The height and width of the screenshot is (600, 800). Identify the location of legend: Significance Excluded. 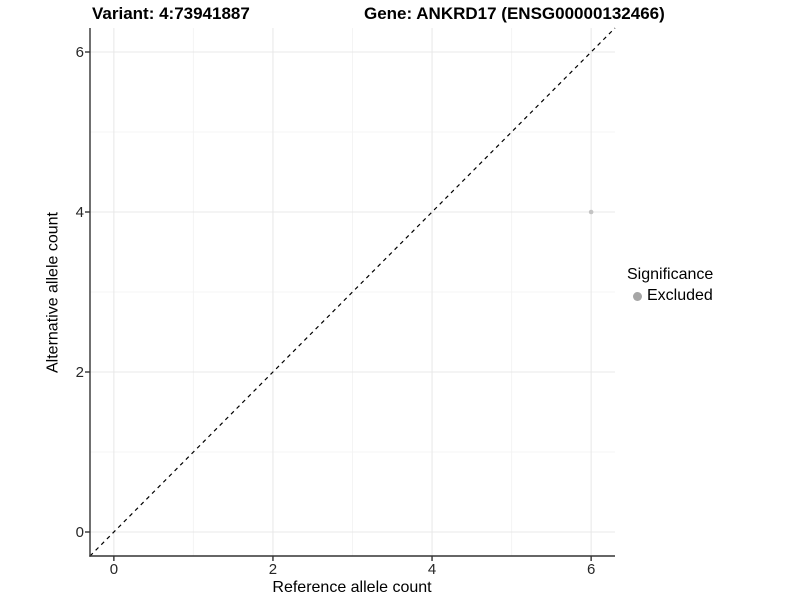
(670, 285).